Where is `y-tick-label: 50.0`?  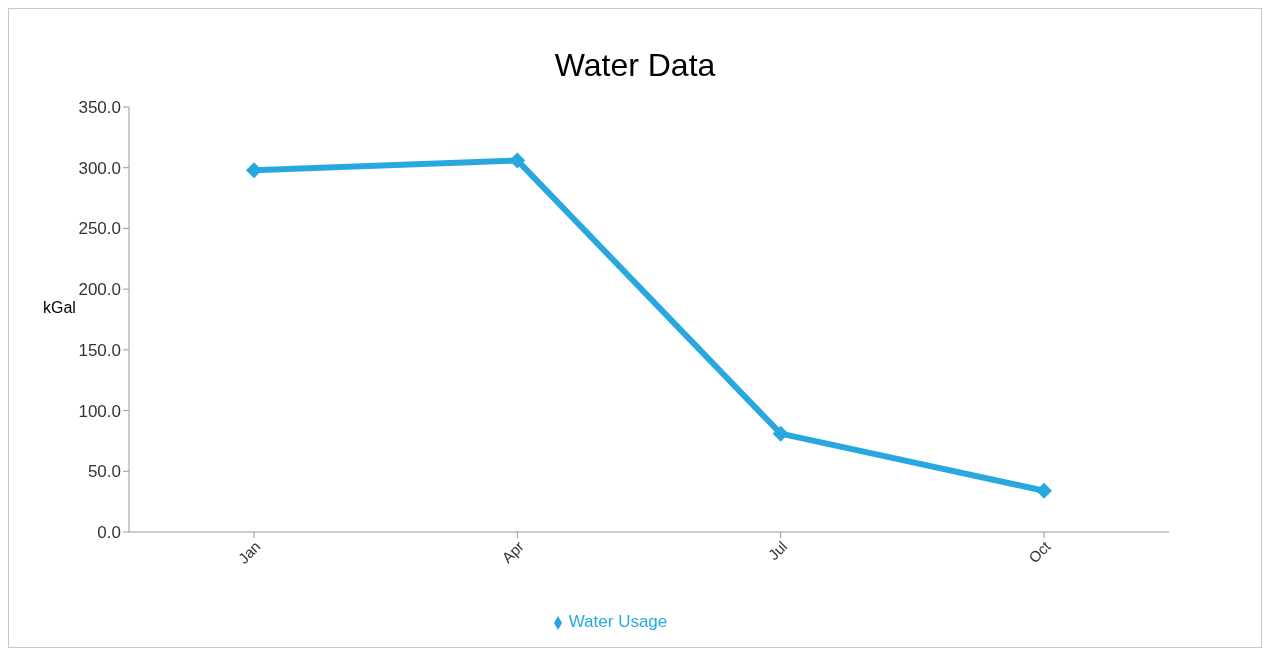
y-tick-label: 50.0 is located at coordinates (104, 472).